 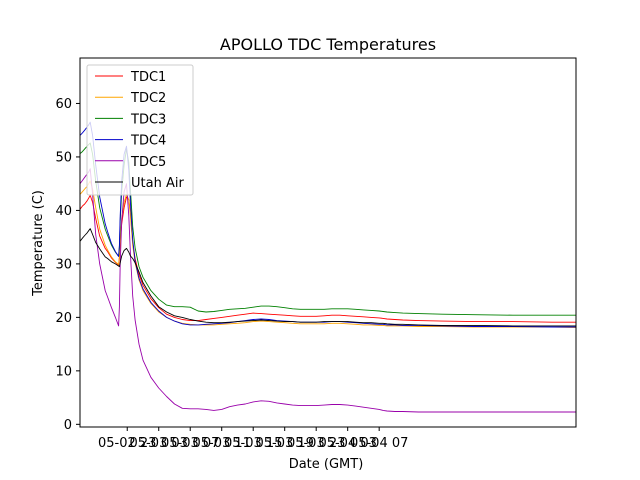 I want to click on x-axis-label: Date (GMT), so click(x=326, y=464).